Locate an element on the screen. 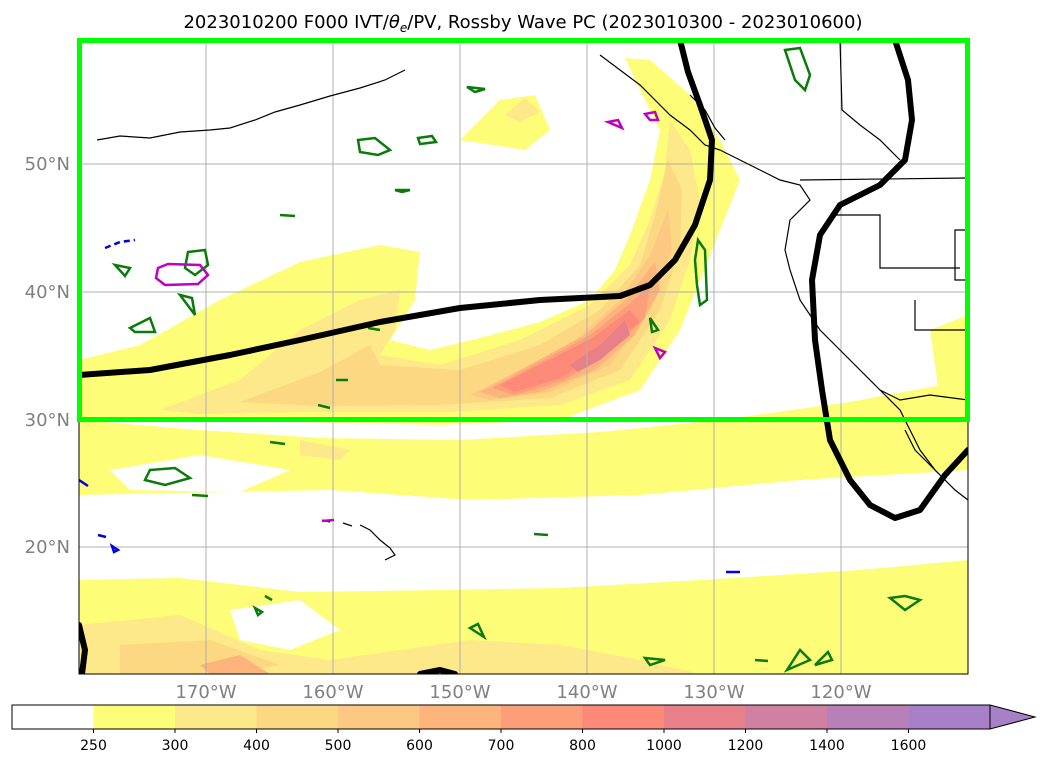 This screenshot has width=1047, height=767. colorbar-extension is located at coordinates (1013, 717).